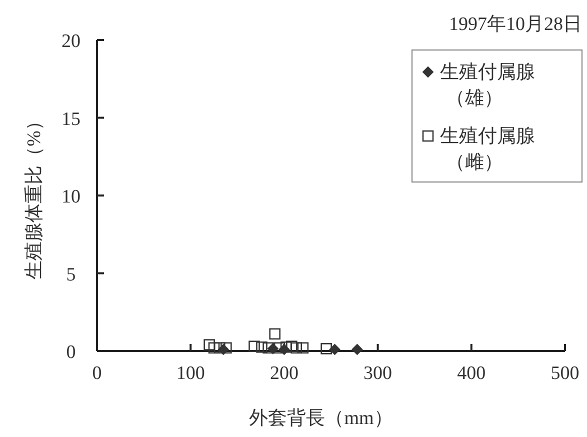 The width and height of the screenshot is (587, 437). I want to click on x-tick-label: 100, so click(190, 373).